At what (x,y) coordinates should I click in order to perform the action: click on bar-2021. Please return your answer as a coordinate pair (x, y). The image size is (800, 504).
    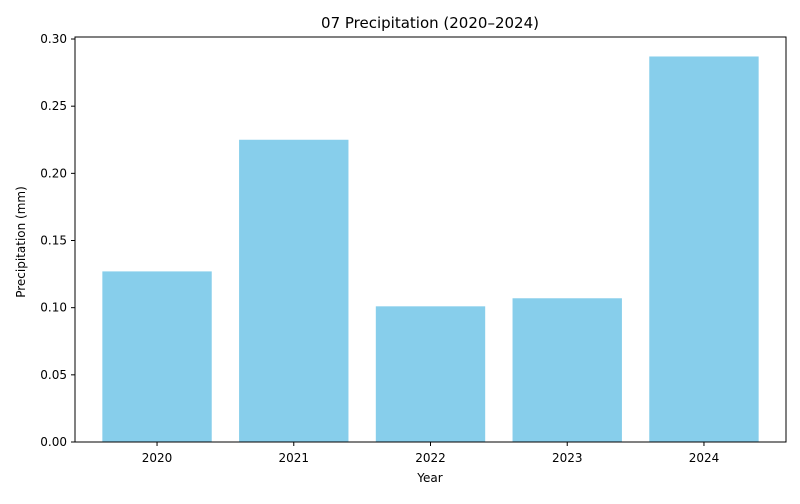
    Looking at the image, I should click on (294, 290).